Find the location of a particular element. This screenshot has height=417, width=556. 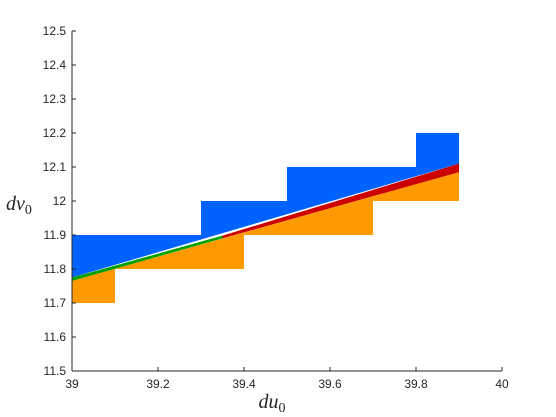

y-tick-label: 11.7 is located at coordinates (55, 303).